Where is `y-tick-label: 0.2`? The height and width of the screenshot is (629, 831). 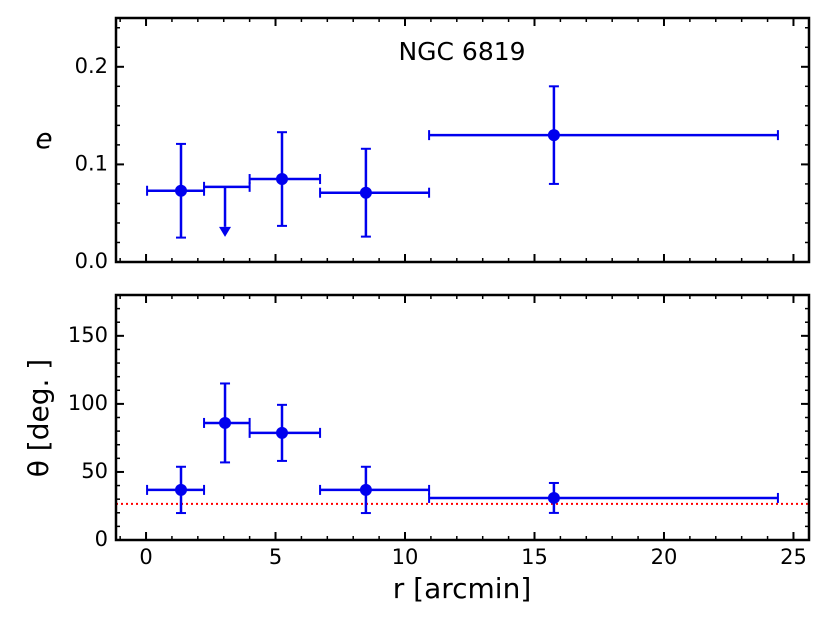
y-tick-label: 0.2 is located at coordinates (91, 66).